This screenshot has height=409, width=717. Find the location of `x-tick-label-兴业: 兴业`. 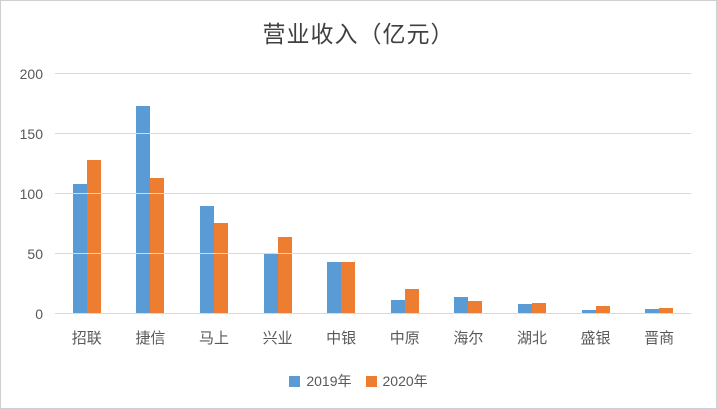

x-tick-label-兴业: 兴业 is located at coordinates (277, 338).